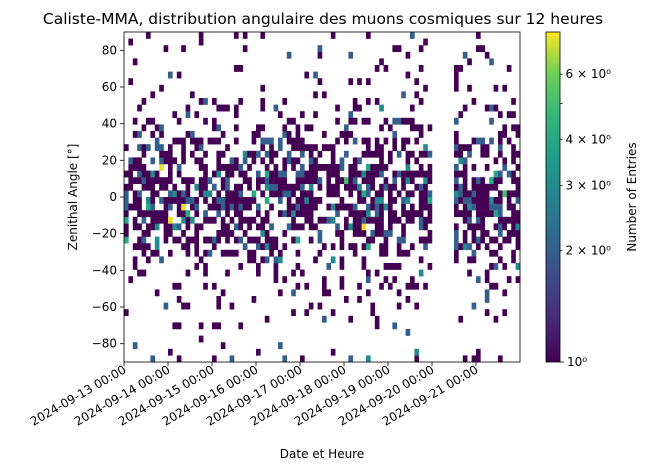 The width and height of the screenshot is (650, 472). I want to click on y-tick-label: −40, so click(104, 270).